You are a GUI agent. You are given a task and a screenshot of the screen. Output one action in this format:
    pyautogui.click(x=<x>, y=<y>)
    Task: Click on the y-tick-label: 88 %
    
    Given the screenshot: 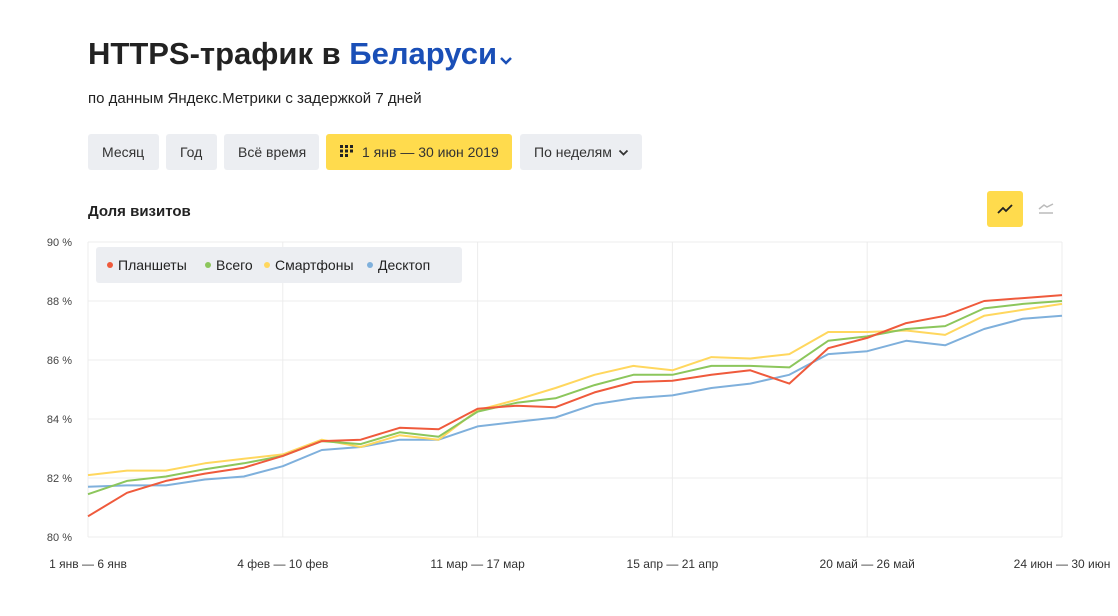 What is the action you would take?
    pyautogui.click(x=59, y=302)
    